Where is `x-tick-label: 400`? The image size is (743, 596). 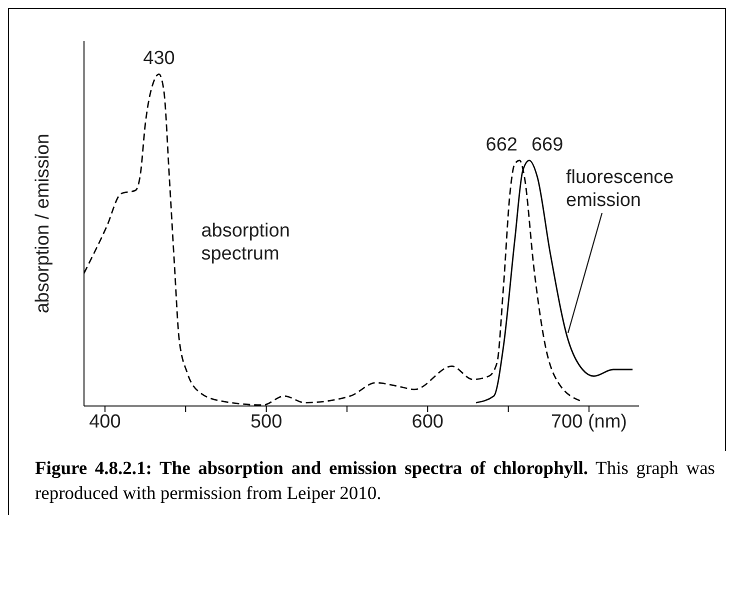
x-tick-label: 400 is located at coordinates (105, 421).